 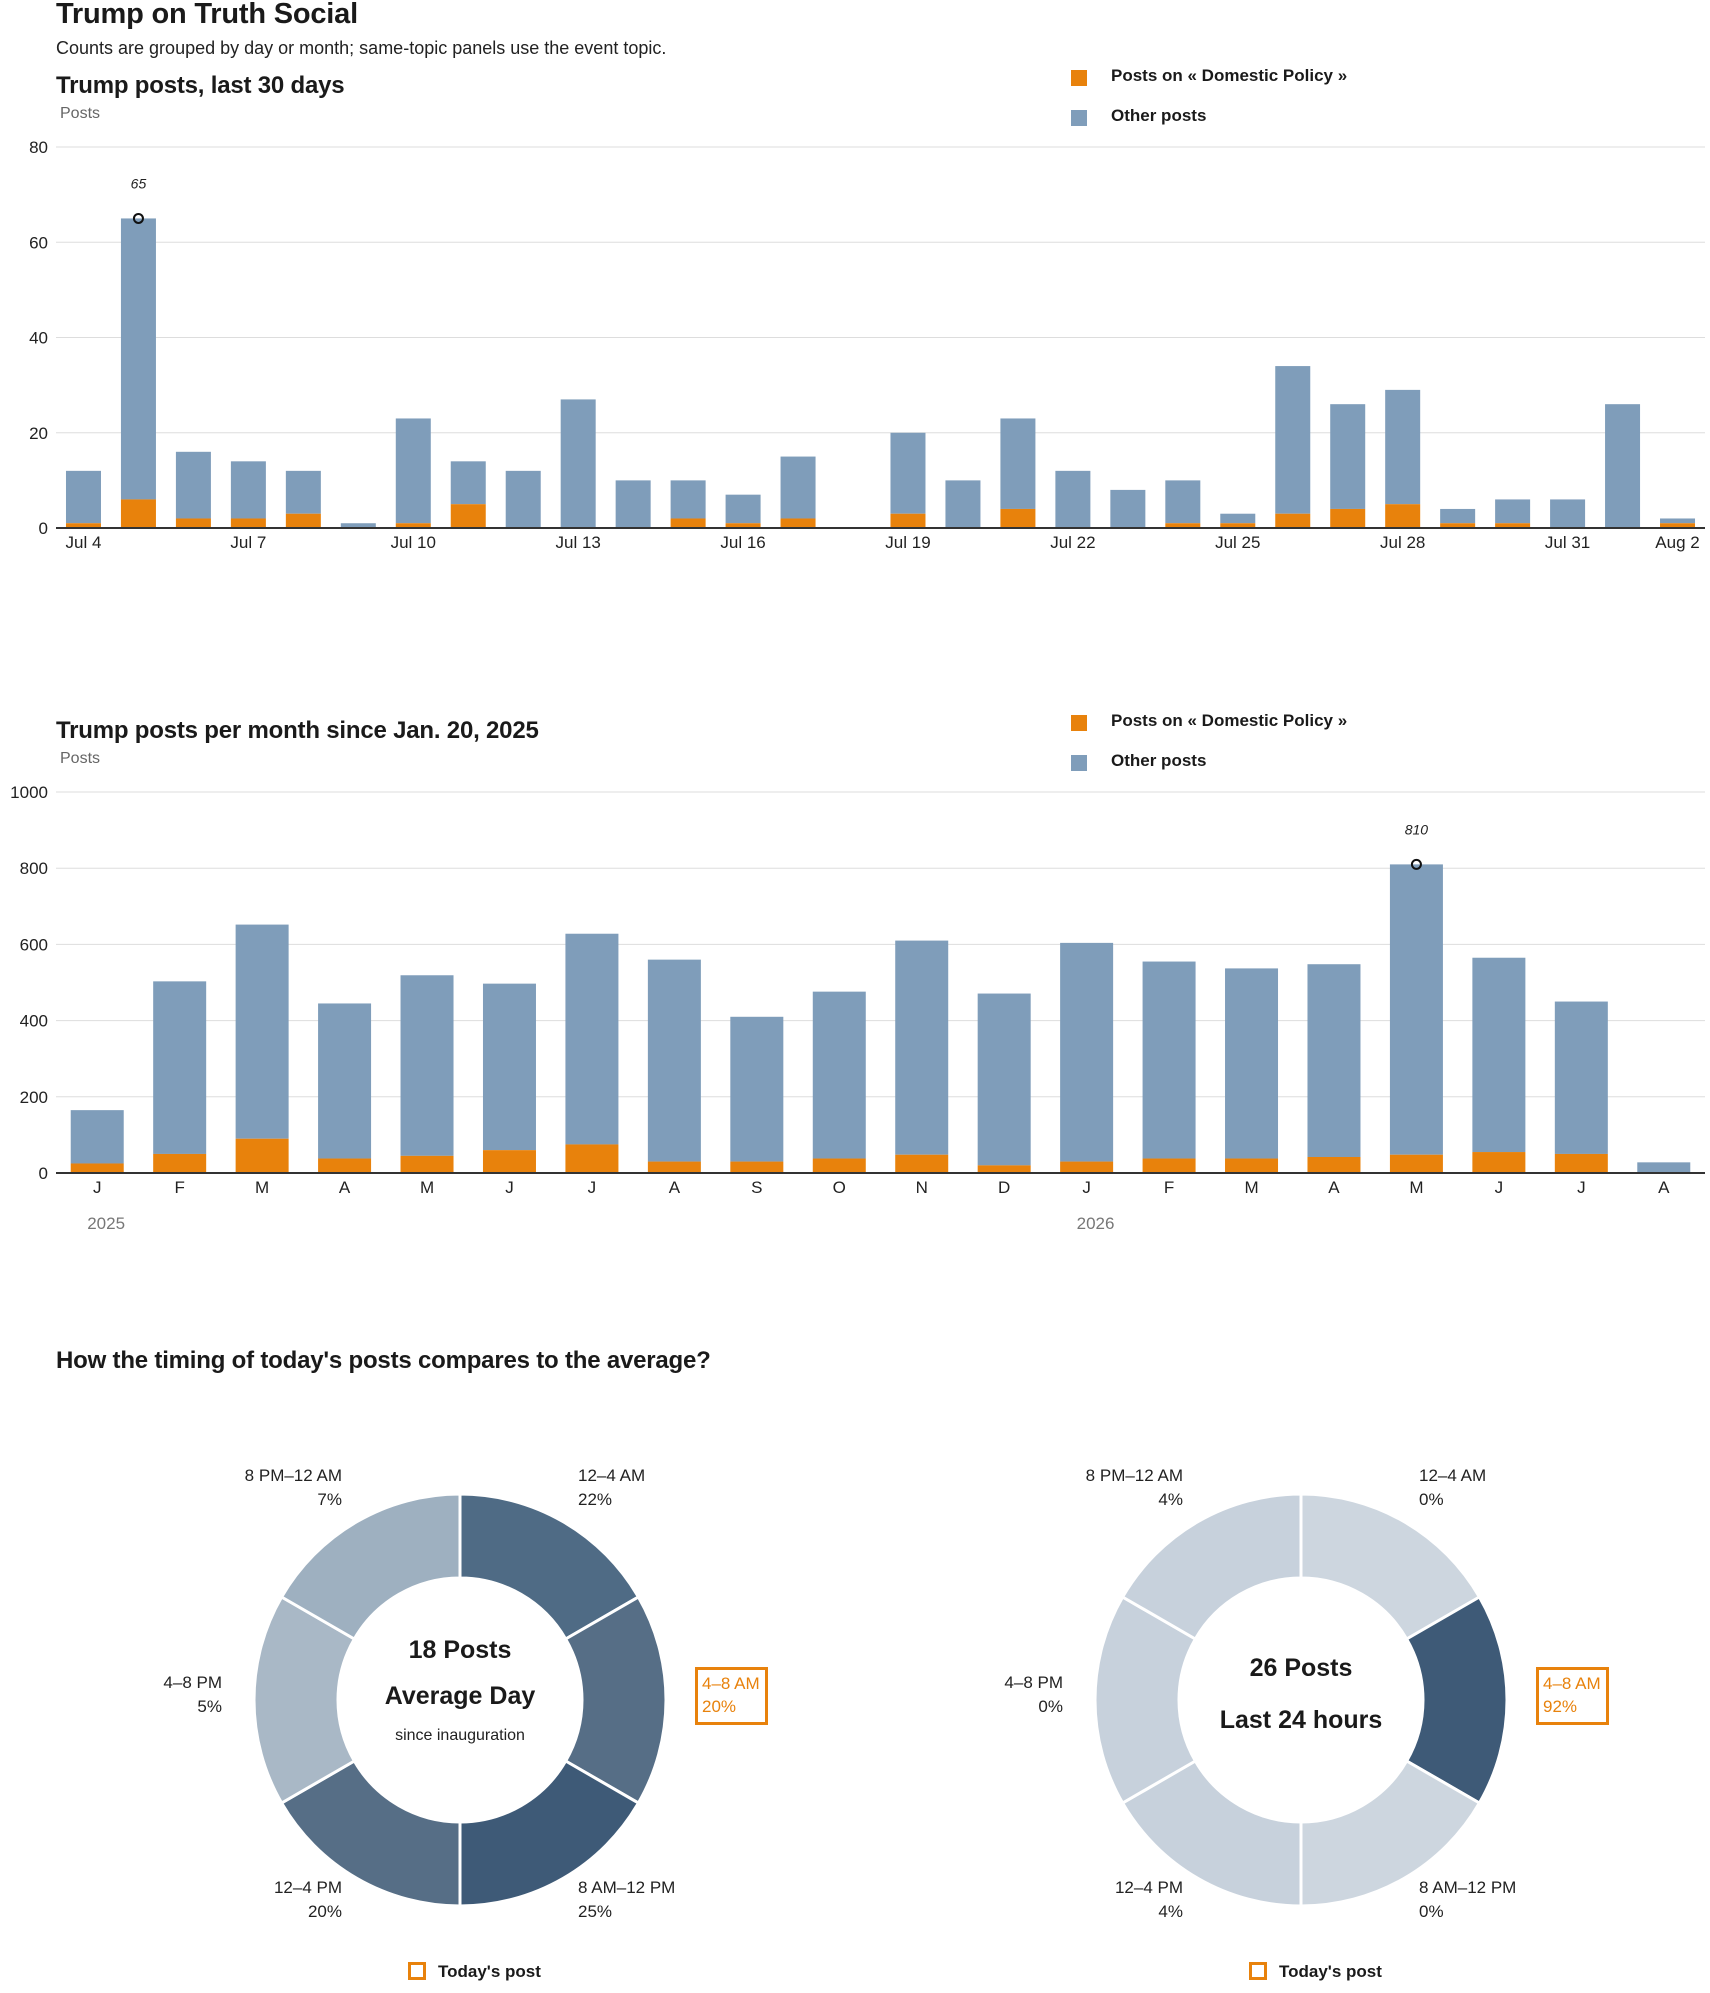 I want to click on time-slot-name: 4–8 AM, so click(x=1572, y=1683).